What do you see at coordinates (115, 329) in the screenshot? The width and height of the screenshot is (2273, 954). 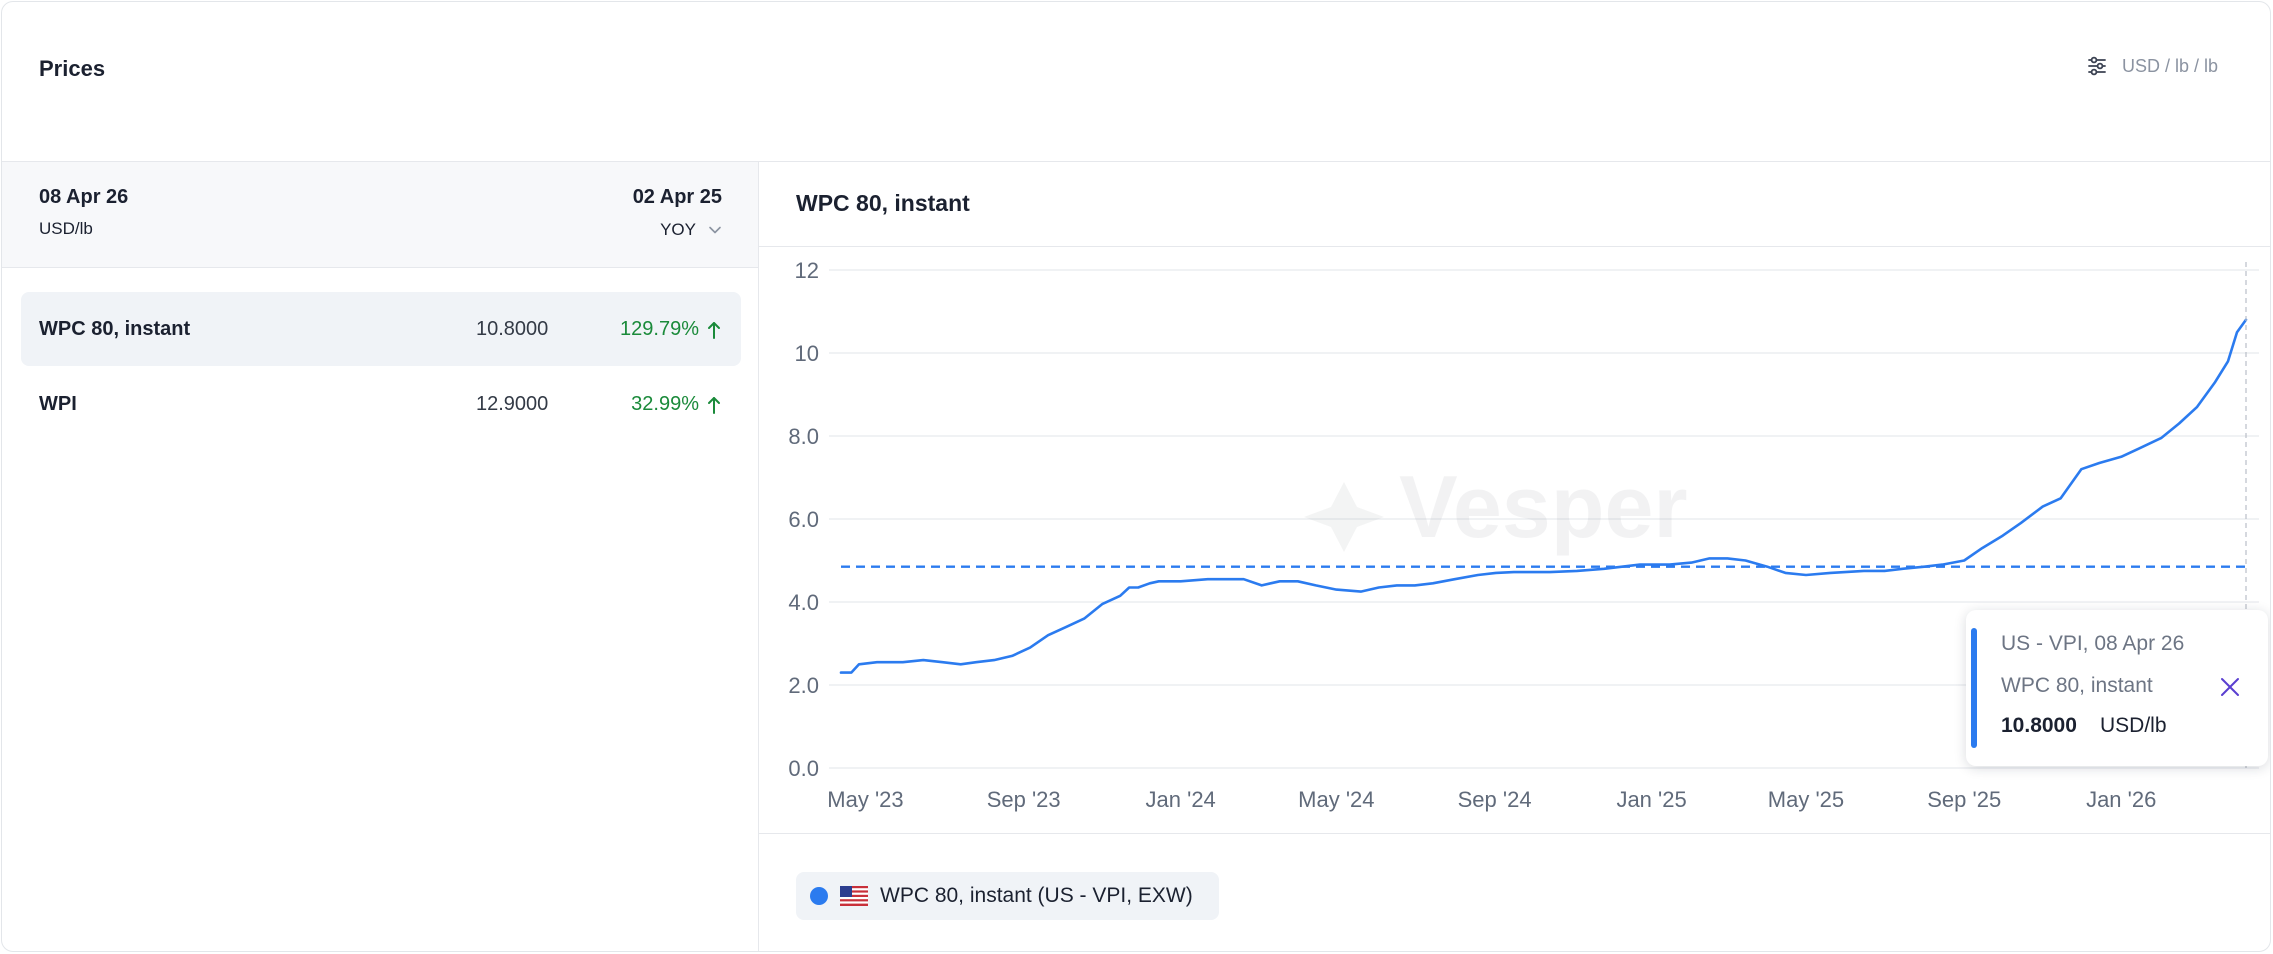 I see `price-row-name: WPC 80, instant` at bounding box center [115, 329].